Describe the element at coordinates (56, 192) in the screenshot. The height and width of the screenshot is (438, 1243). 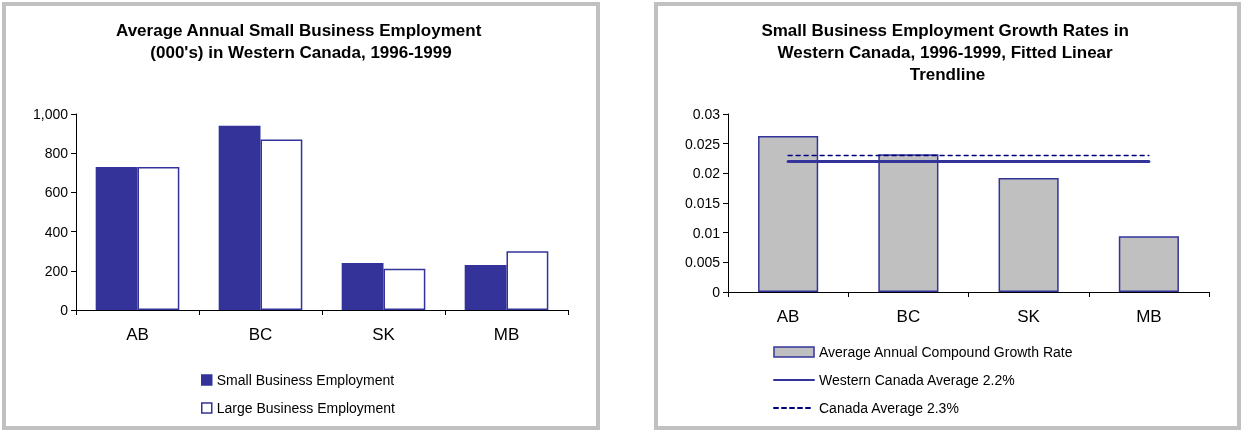
I see `y-tick-label: 600` at that location.